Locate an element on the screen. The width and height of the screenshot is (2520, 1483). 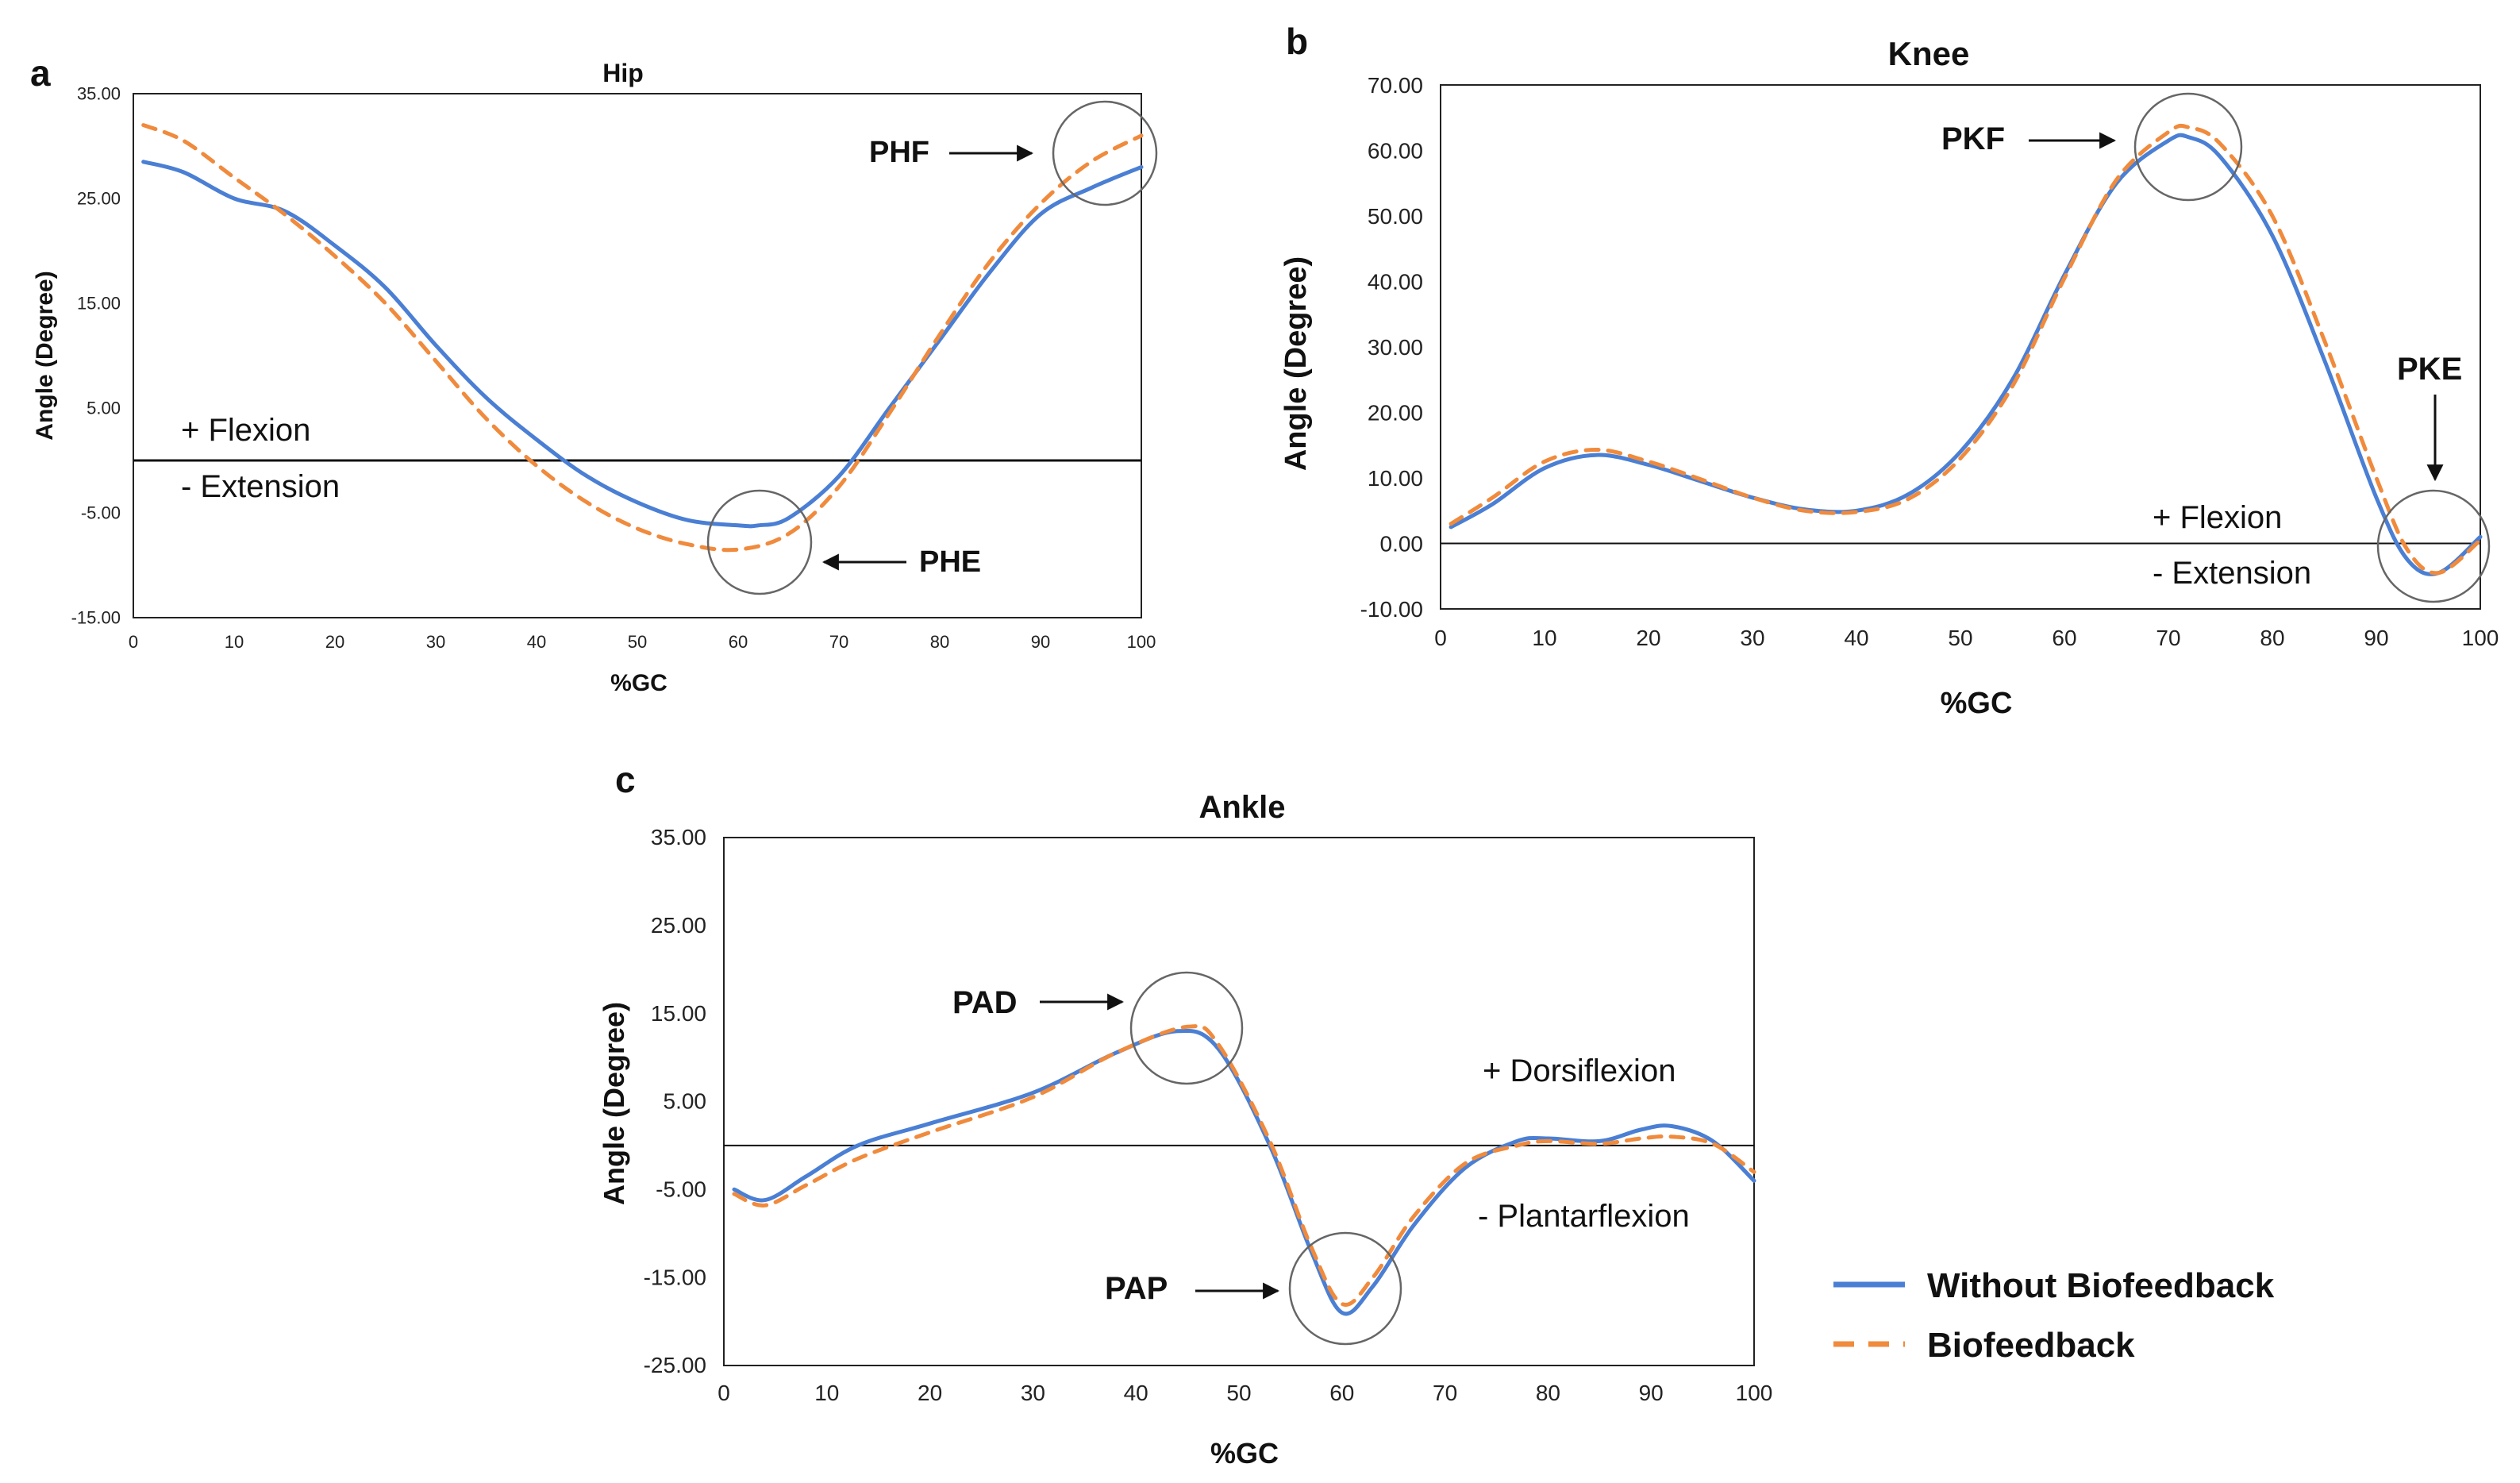
phe-label: PHE is located at coordinates (950, 562).